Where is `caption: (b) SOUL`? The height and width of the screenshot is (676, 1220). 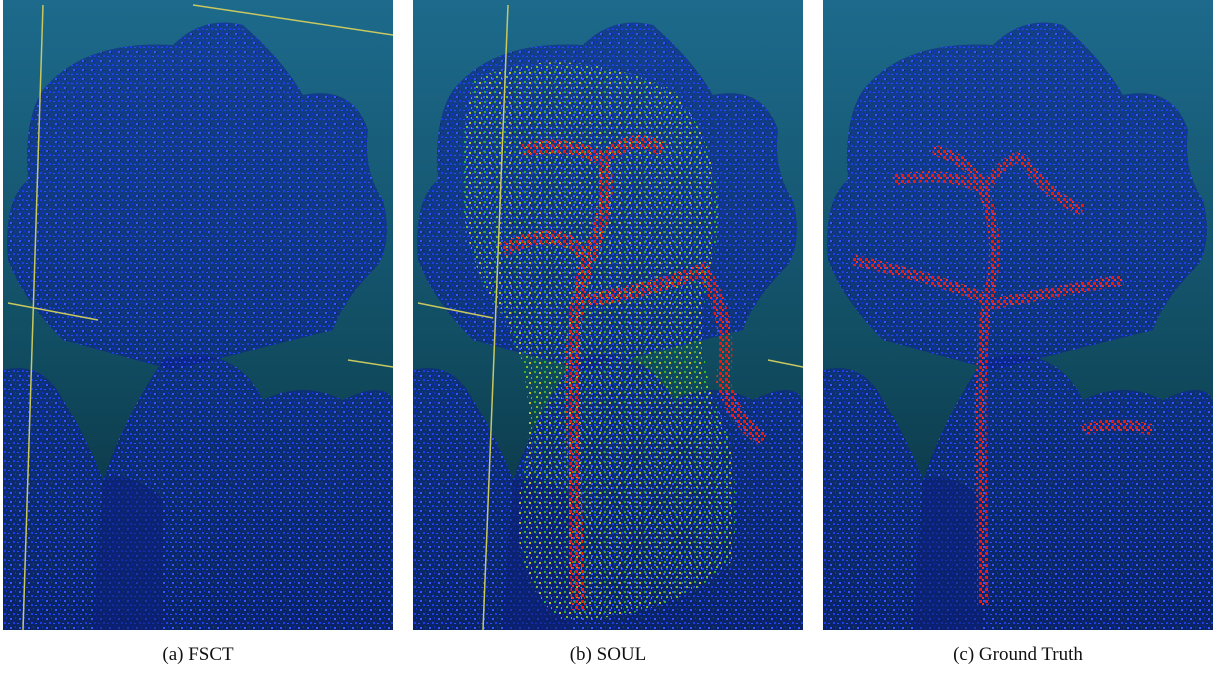 caption: (b) SOUL is located at coordinates (608, 654).